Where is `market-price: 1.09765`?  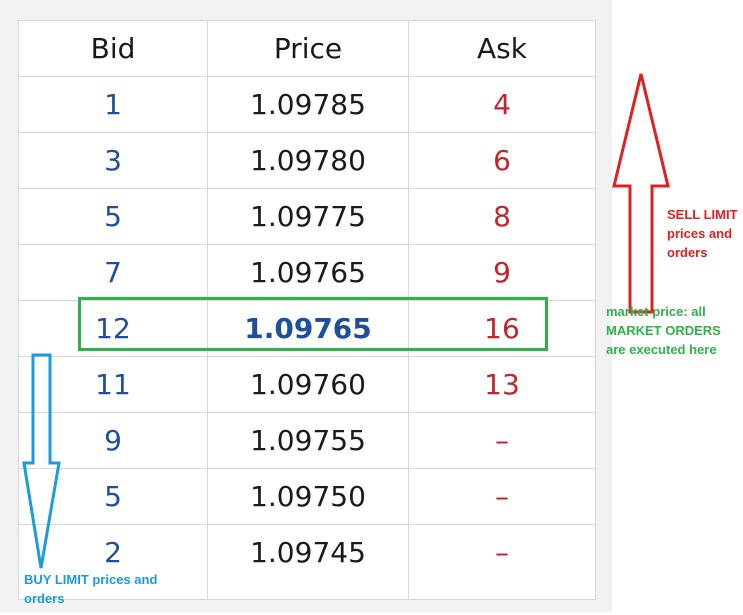
market-price: 1.09765 is located at coordinates (308, 328).